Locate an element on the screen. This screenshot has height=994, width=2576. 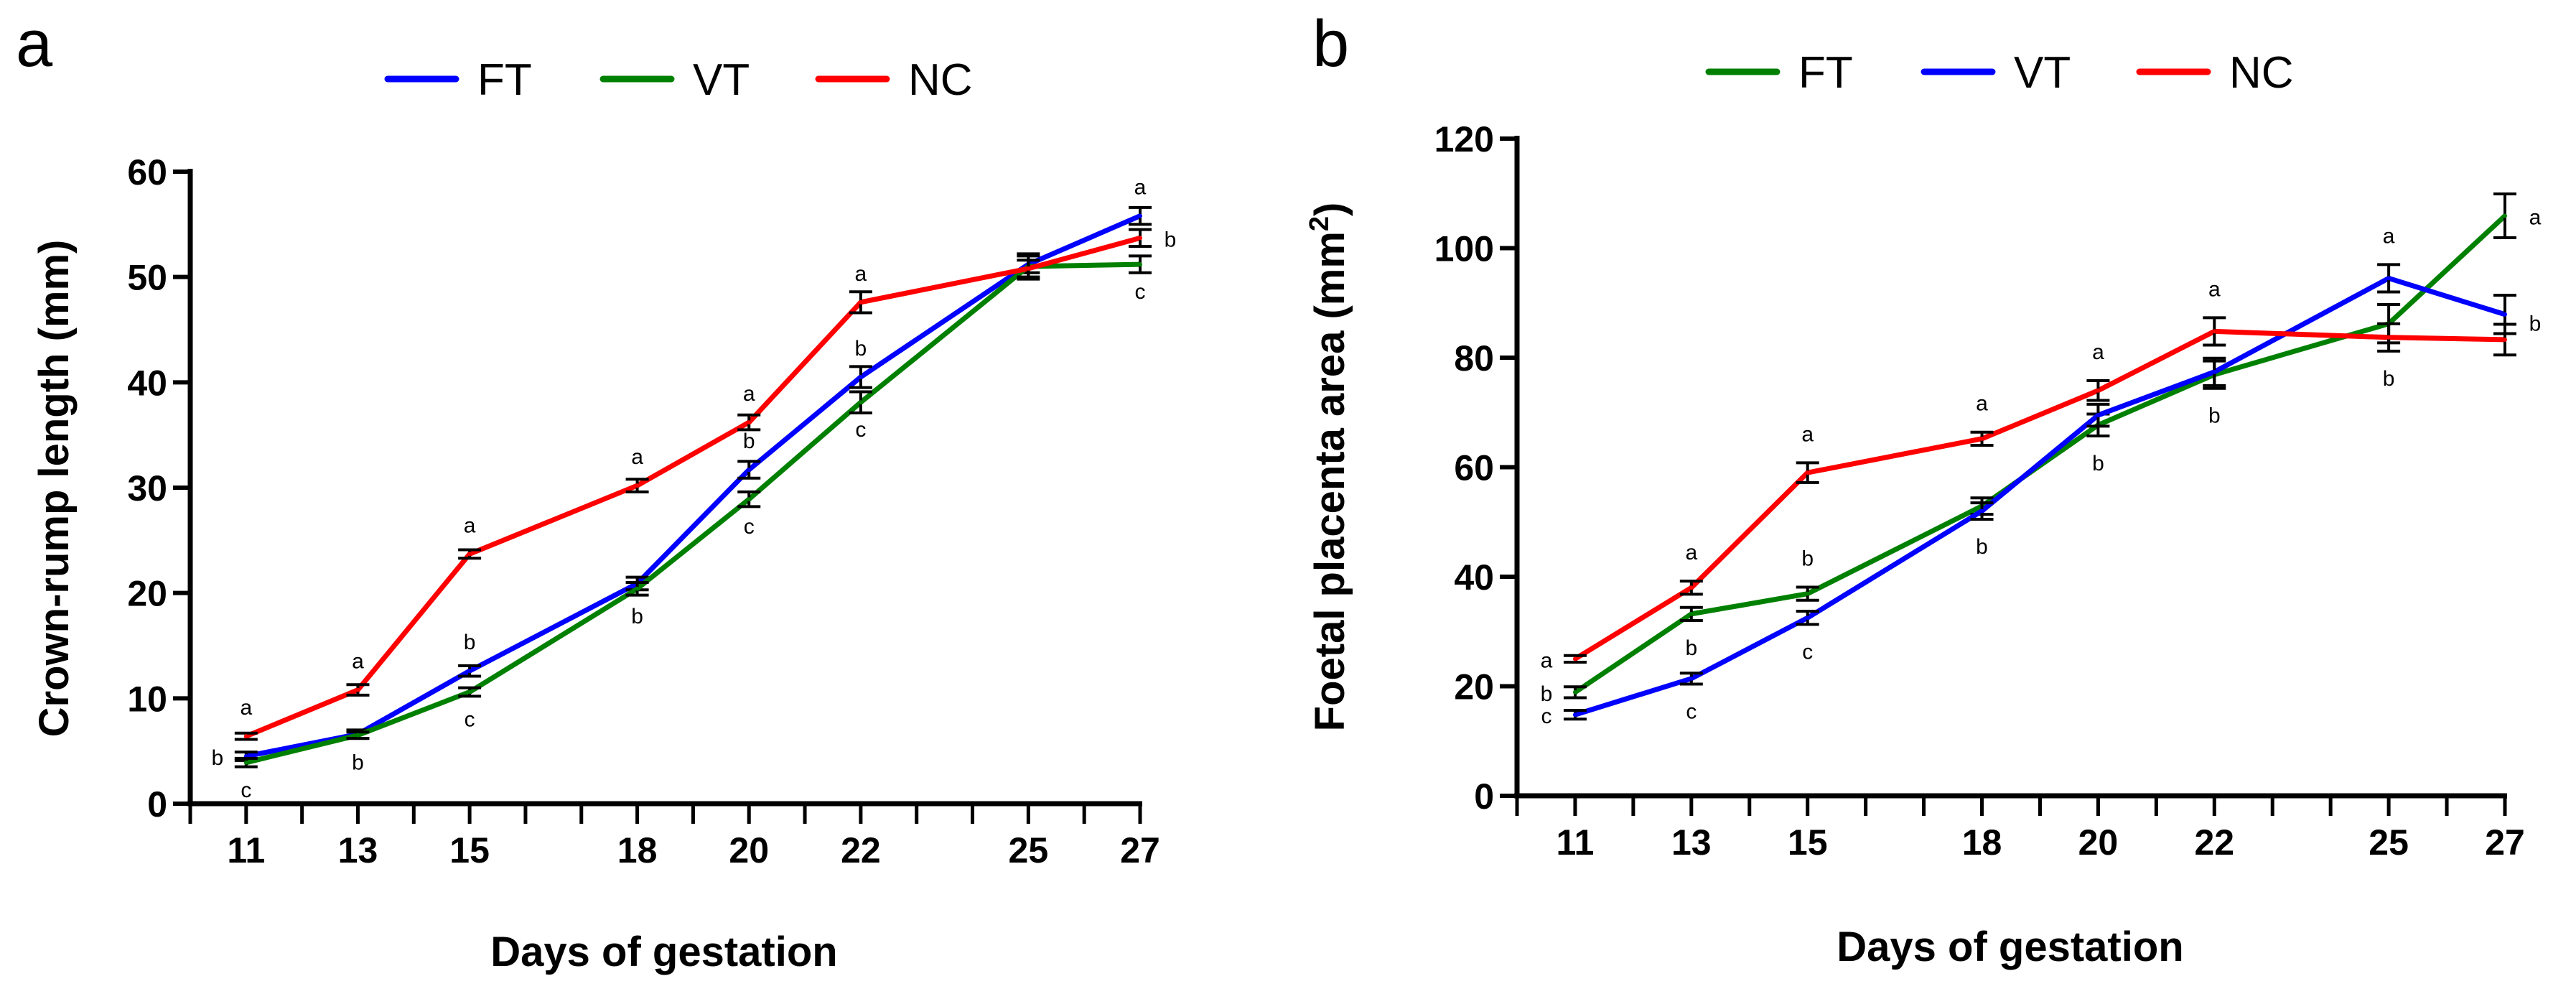
panel-label-a: a is located at coordinates (34, 43).